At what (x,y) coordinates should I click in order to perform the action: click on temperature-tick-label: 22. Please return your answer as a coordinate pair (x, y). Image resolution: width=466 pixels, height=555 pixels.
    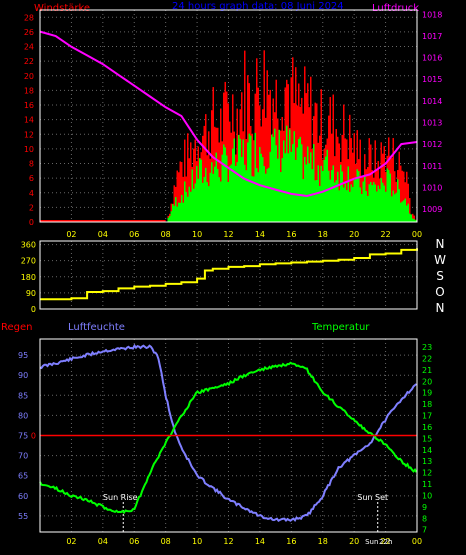
    Looking at the image, I should click on (427, 358).